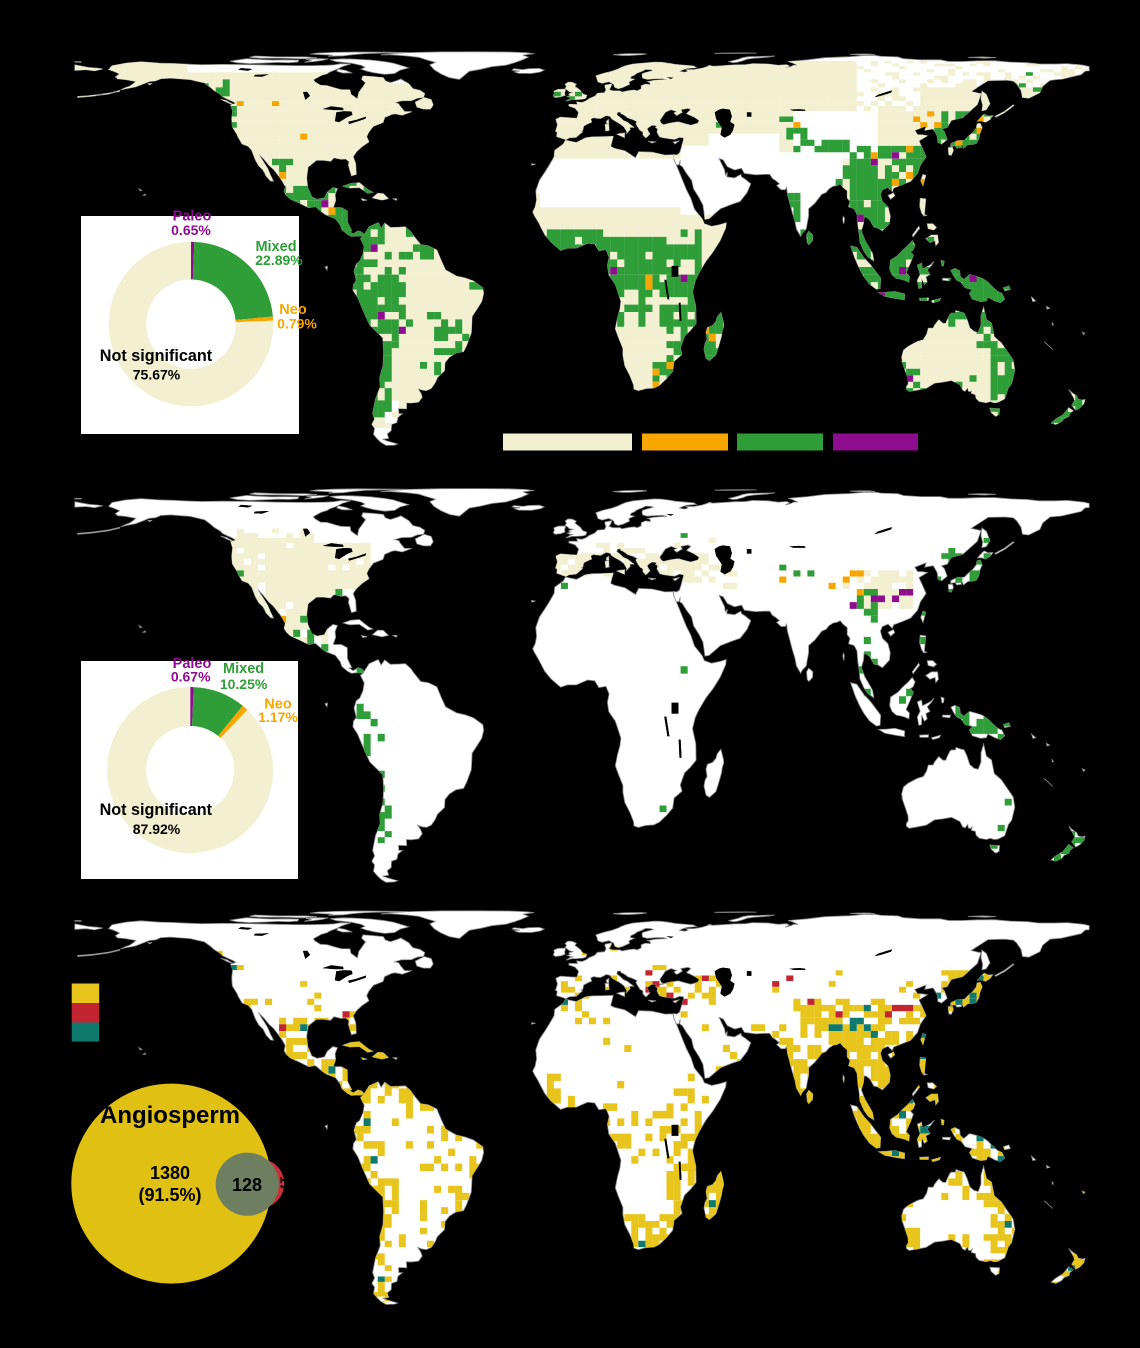  What do you see at coordinates (297, 324) in the screenshot?
I see `svg-text: 0.79%` at bounding box center [297, 324].